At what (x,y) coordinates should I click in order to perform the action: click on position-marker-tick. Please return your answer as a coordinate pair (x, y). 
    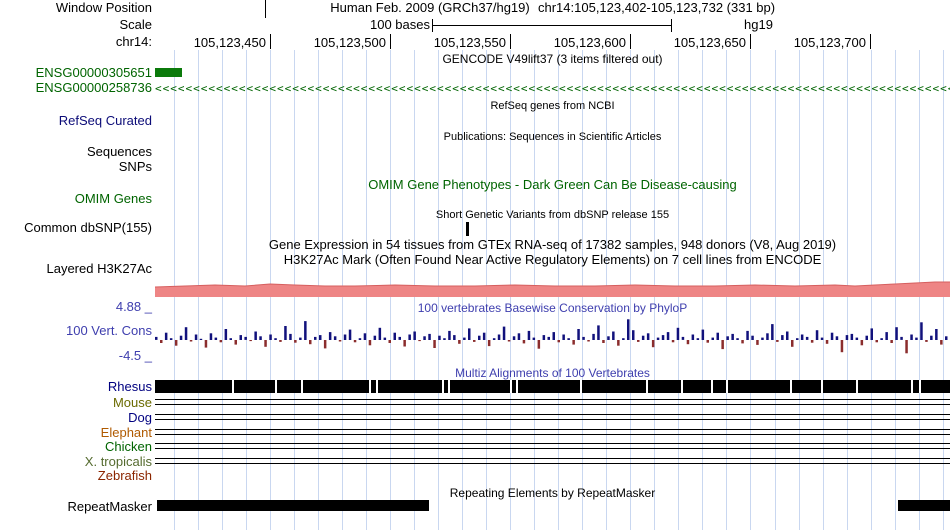
    Looking at the image, I should click on (265, 9).